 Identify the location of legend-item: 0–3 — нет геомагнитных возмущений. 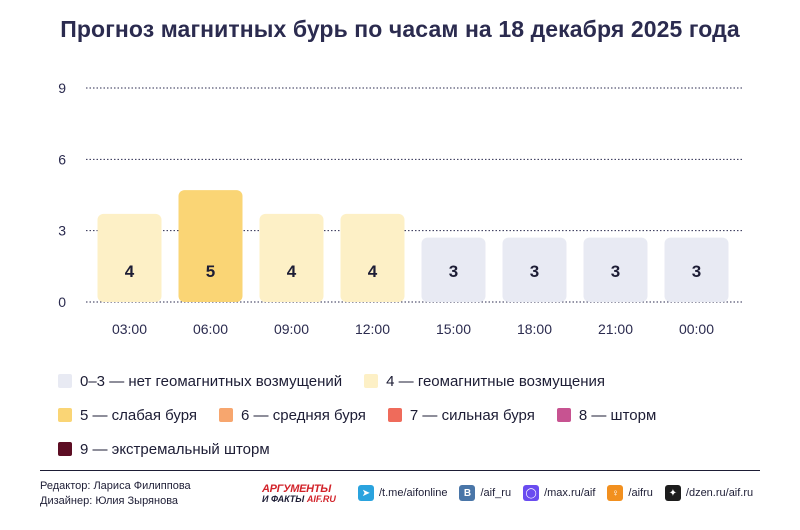
(200, 381).